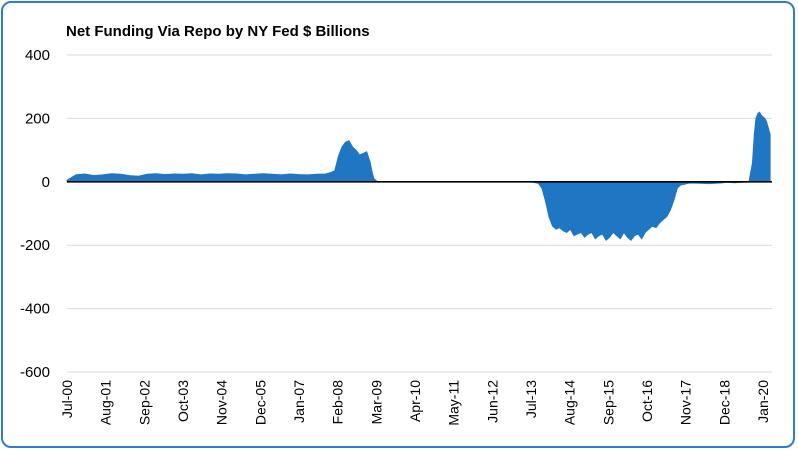 Image resolution: width=798 pixels, height=451 pixels. Describe the element at coordinates (299, 401) in the screenshot. I see `x-tick-label: Jan-07` at that location.